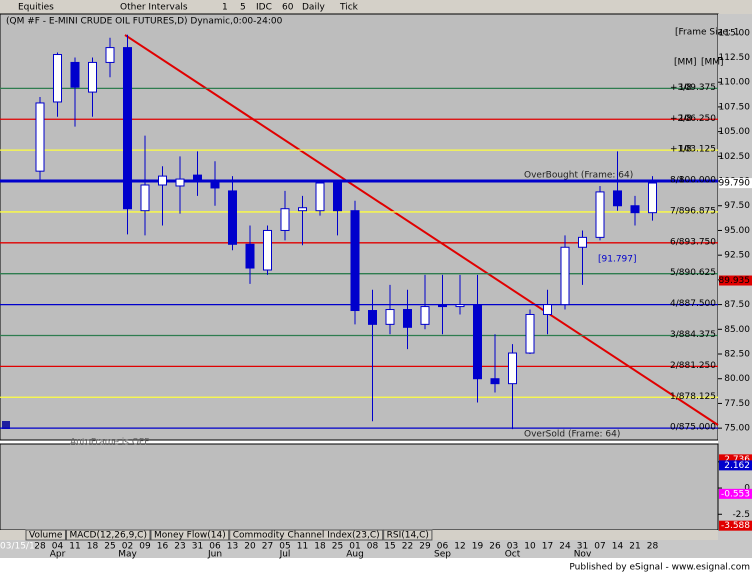 This screenshot has height=579, width=752. Describe the element at coordinates (127, 547) in the screenshot. I see `x-tick-label: 02` at that location.